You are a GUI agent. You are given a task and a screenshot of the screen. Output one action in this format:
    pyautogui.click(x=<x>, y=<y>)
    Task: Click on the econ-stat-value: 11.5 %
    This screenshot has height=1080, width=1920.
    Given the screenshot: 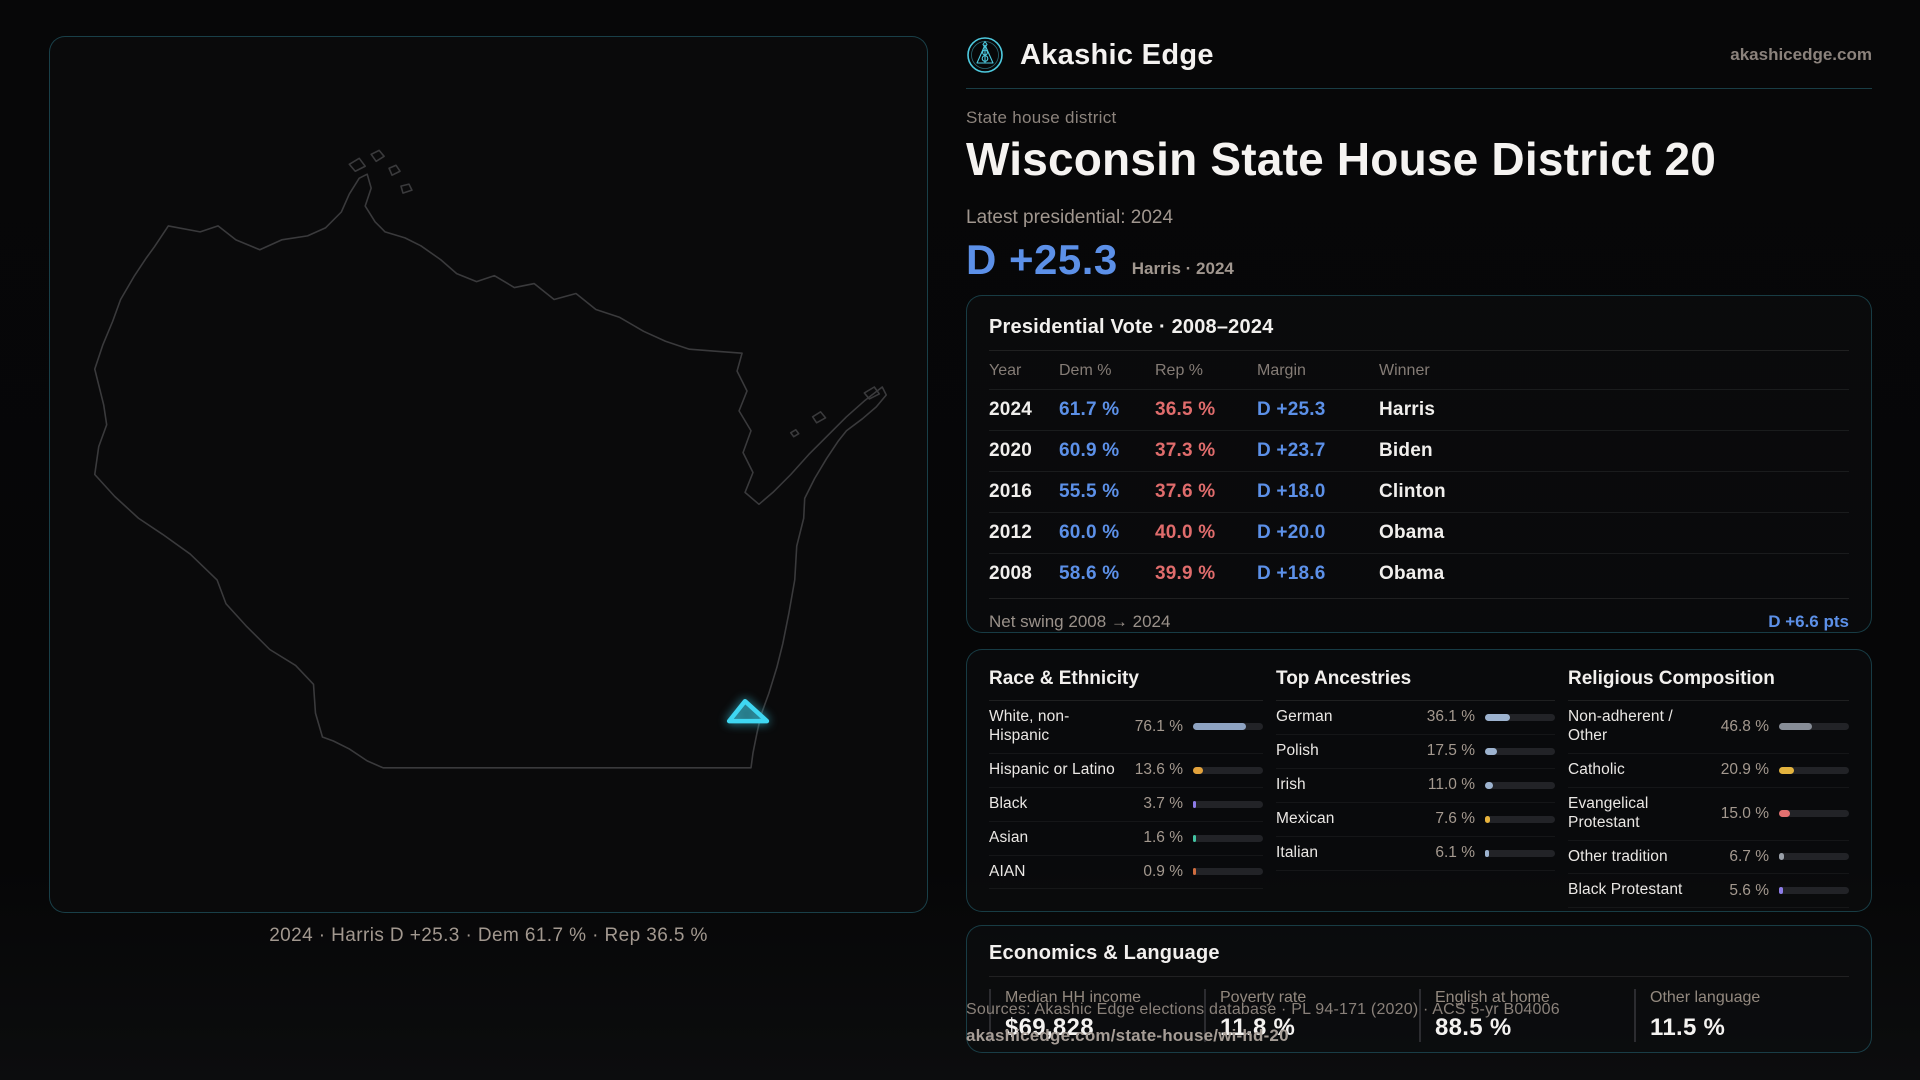 What is the action you would take?
    pyautogui.click(x=1688, y=1027)
    